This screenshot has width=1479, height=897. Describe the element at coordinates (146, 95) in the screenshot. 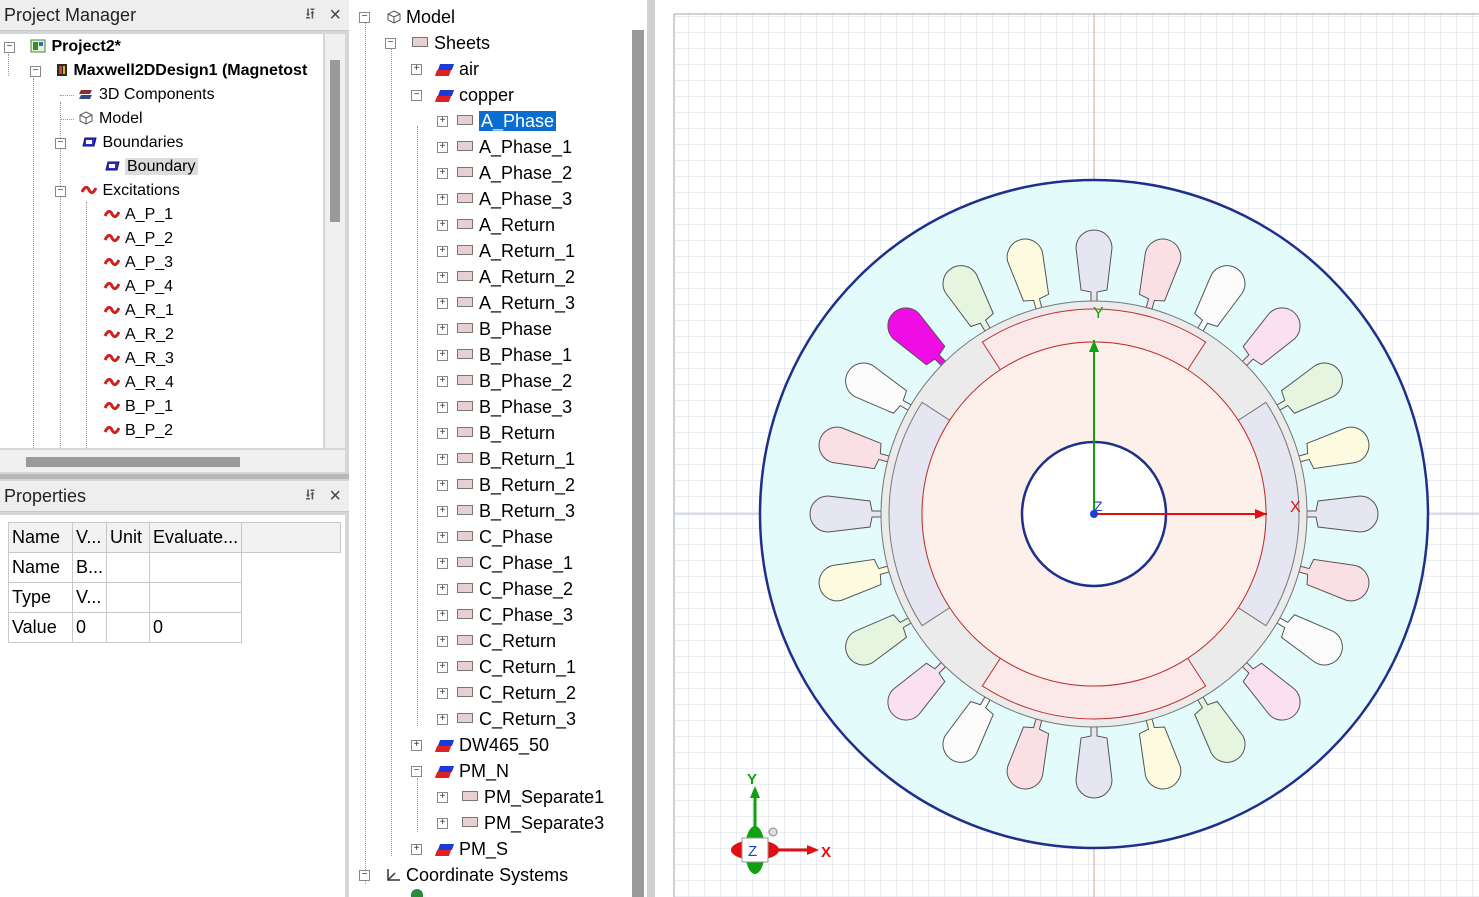

I see `tree-3d-components: 3D Components` at that location.